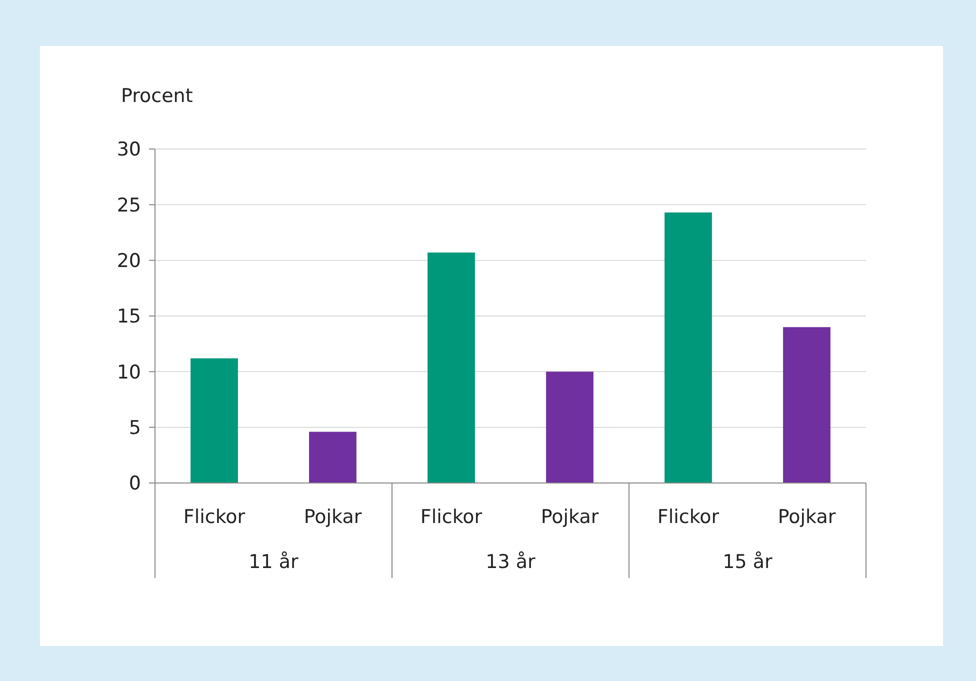  Describe the element at coordinates (128, 317) in the screenshot. I see `y-tick-label: 15` at that location.